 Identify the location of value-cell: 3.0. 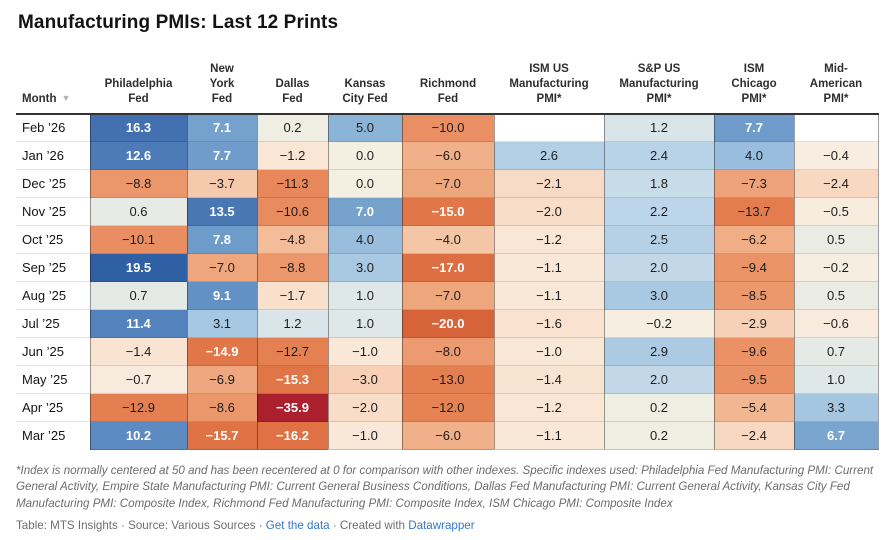
(658, 295).